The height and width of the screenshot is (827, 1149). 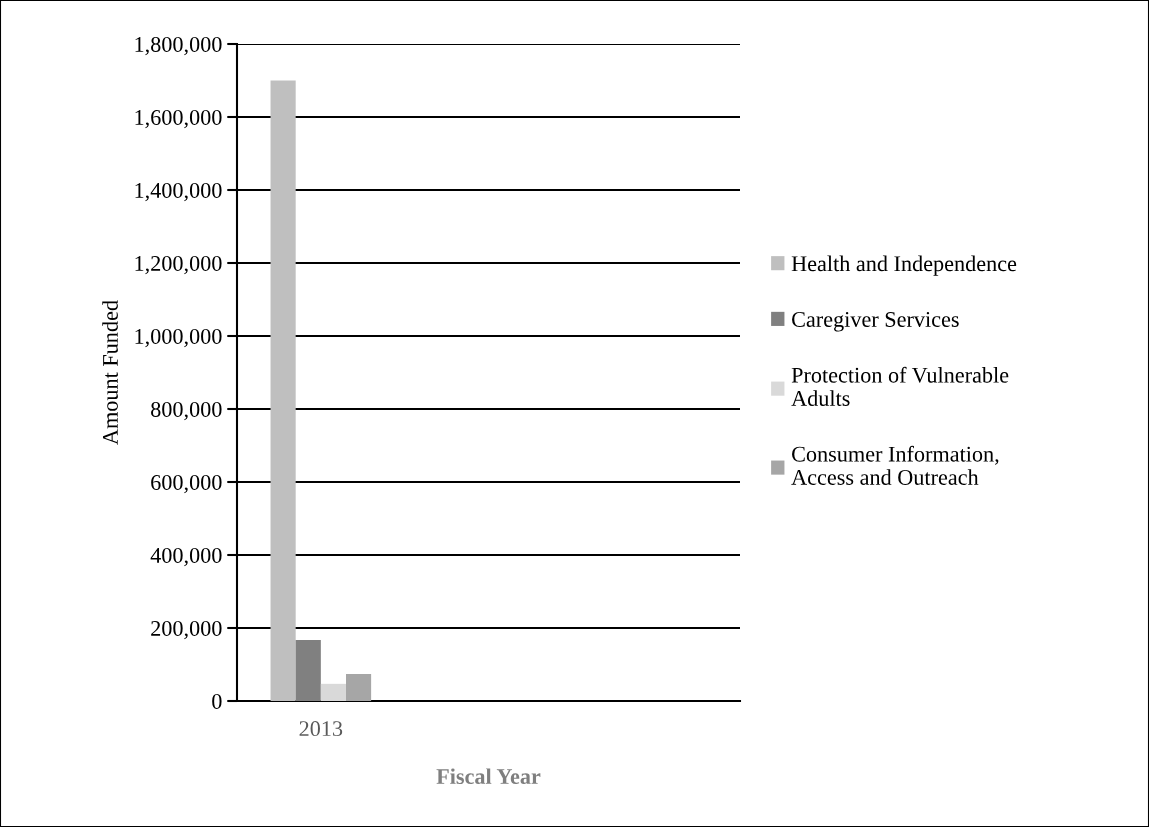 I want to click on y-tick-label: 600,000, so click(x=186, y=484).